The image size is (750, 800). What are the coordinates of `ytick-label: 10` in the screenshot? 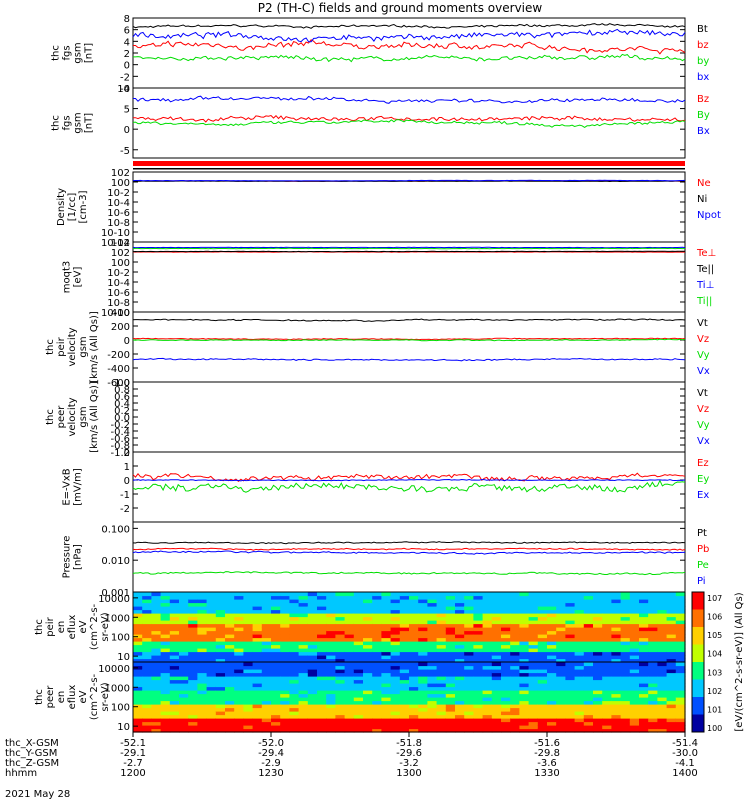 It's located at (123, 657).